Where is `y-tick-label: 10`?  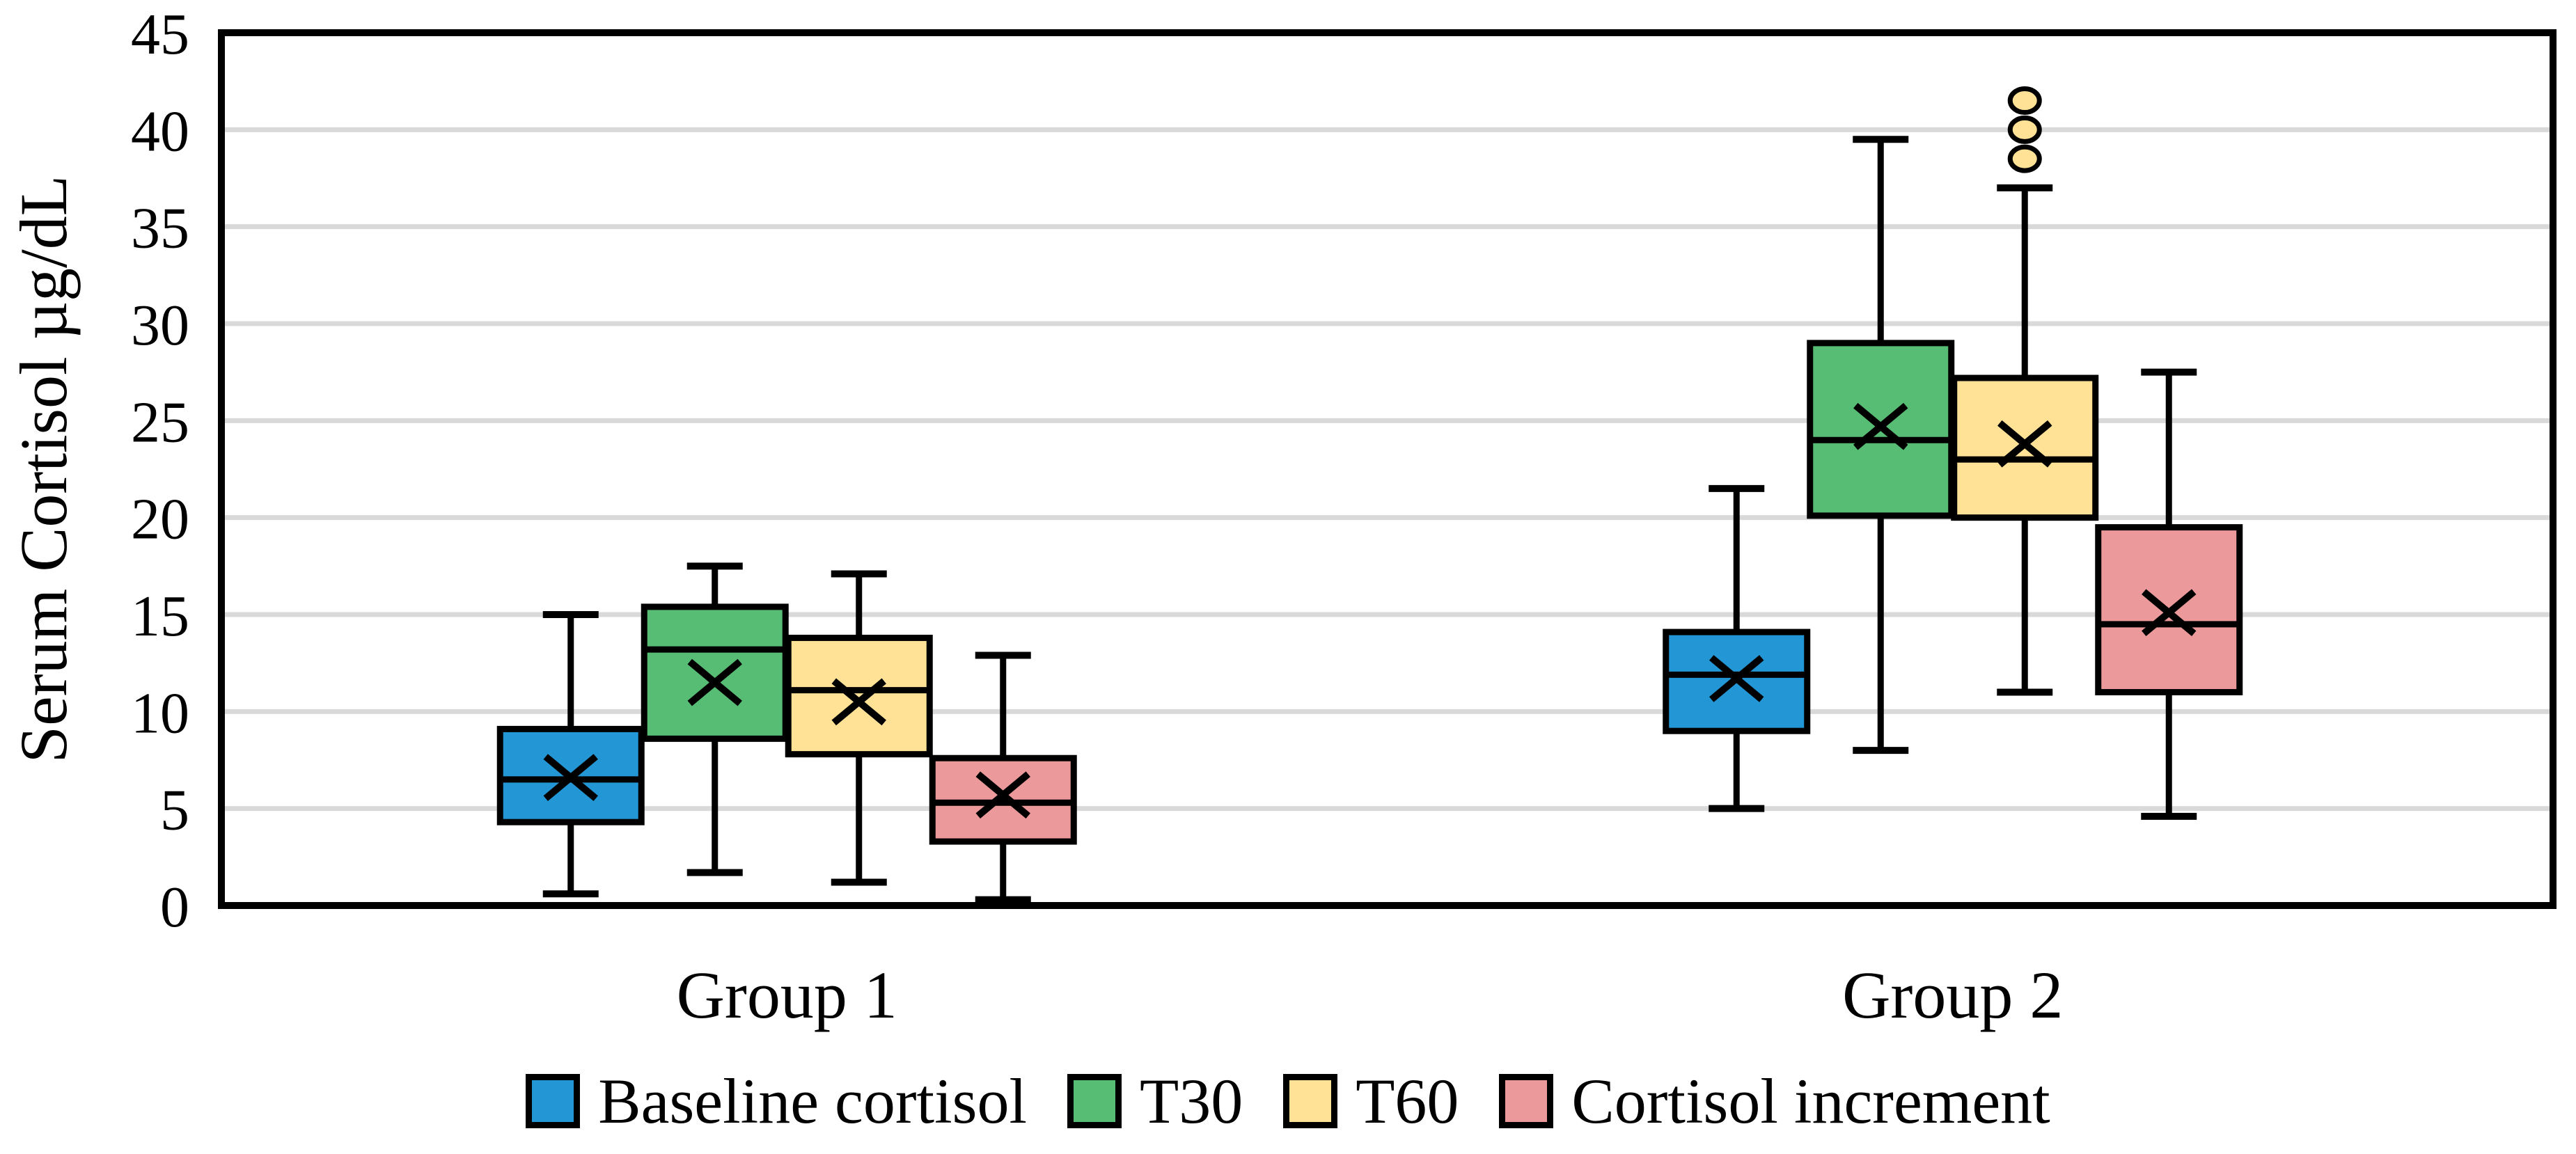 y-tick-label: 10 is located at coordinates (160, 713).